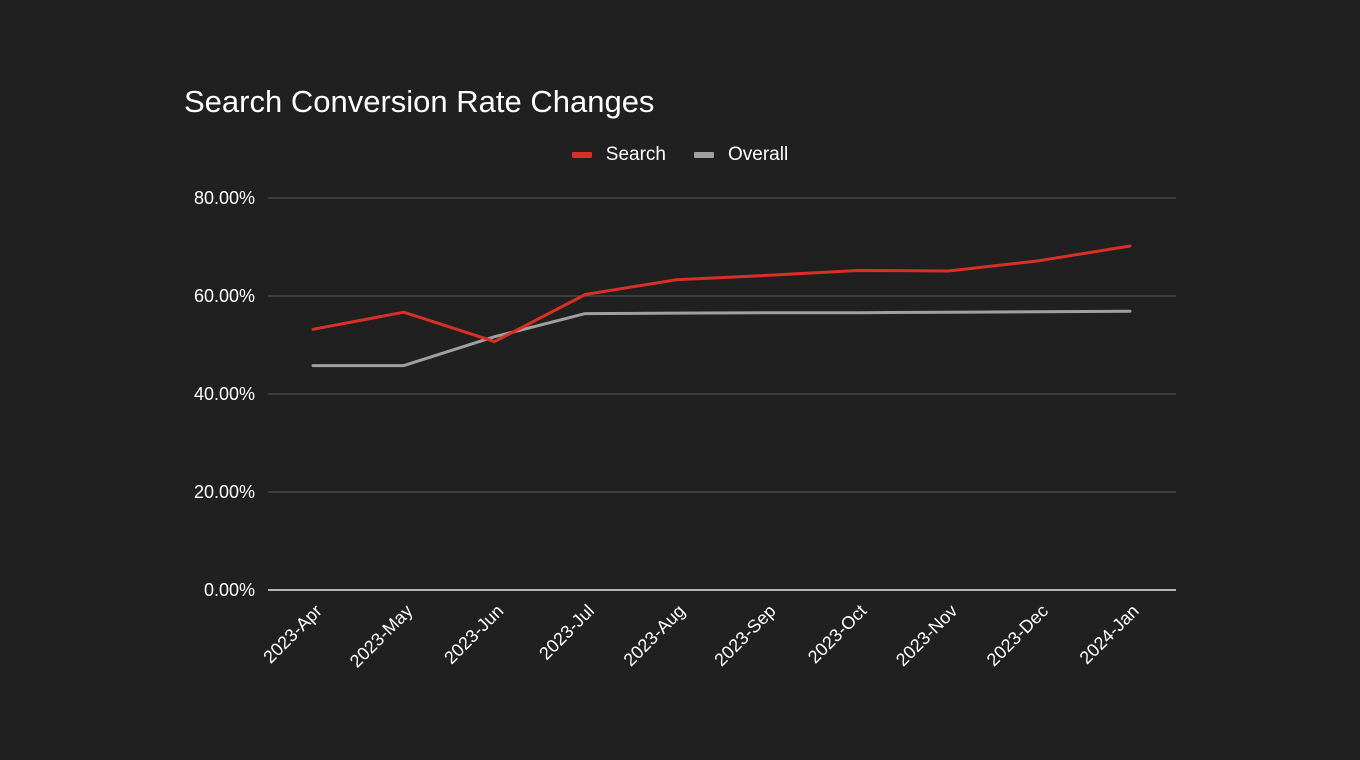 Image resolution: width=1360 pixels, height=760 pixels. What do you see at coordinates (292, 634) in the screenshot?
I see `x-tick-label: 2023-Apr` at bounding box center [292, 634].